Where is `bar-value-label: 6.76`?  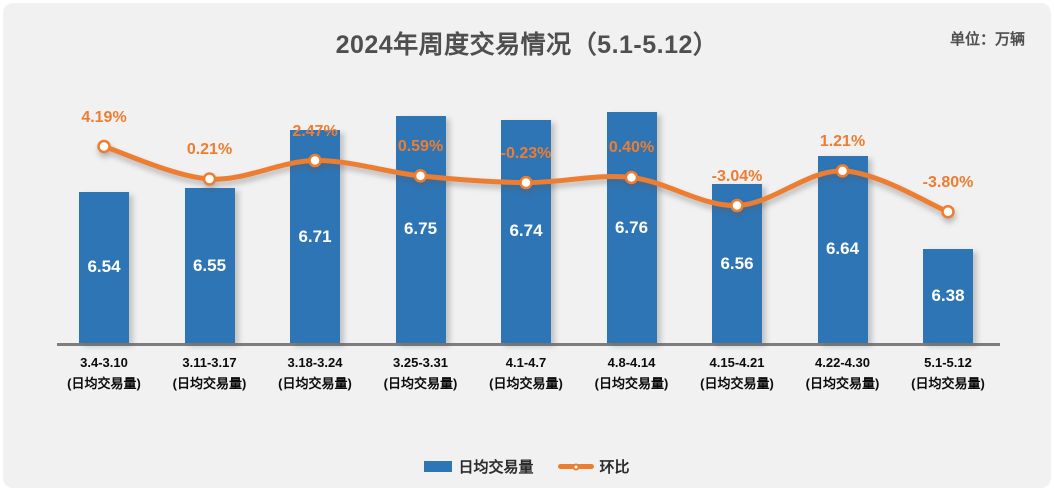
bar-value-label: 6.76 is located at coordinates (631, 227).